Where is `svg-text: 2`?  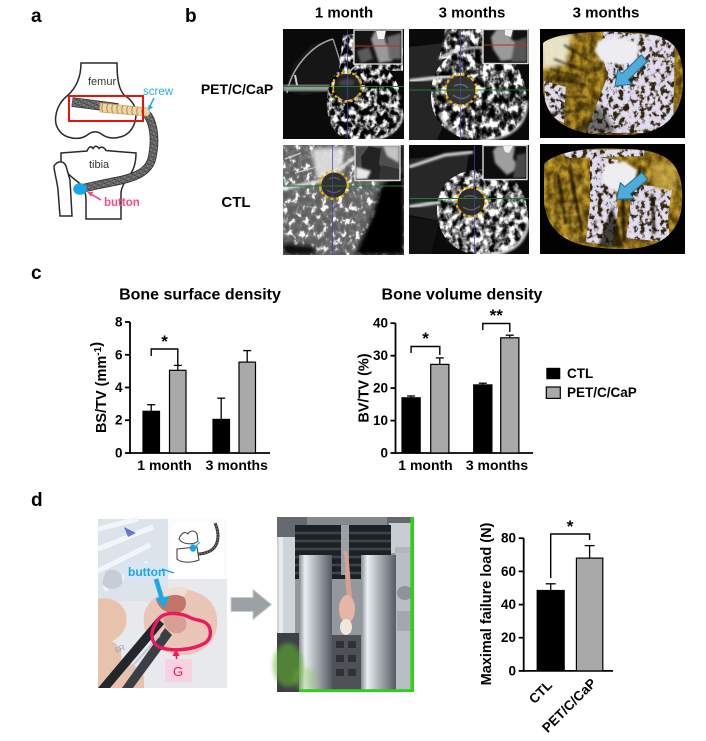
svg-text: 2 is located at coordinates (119, 420).